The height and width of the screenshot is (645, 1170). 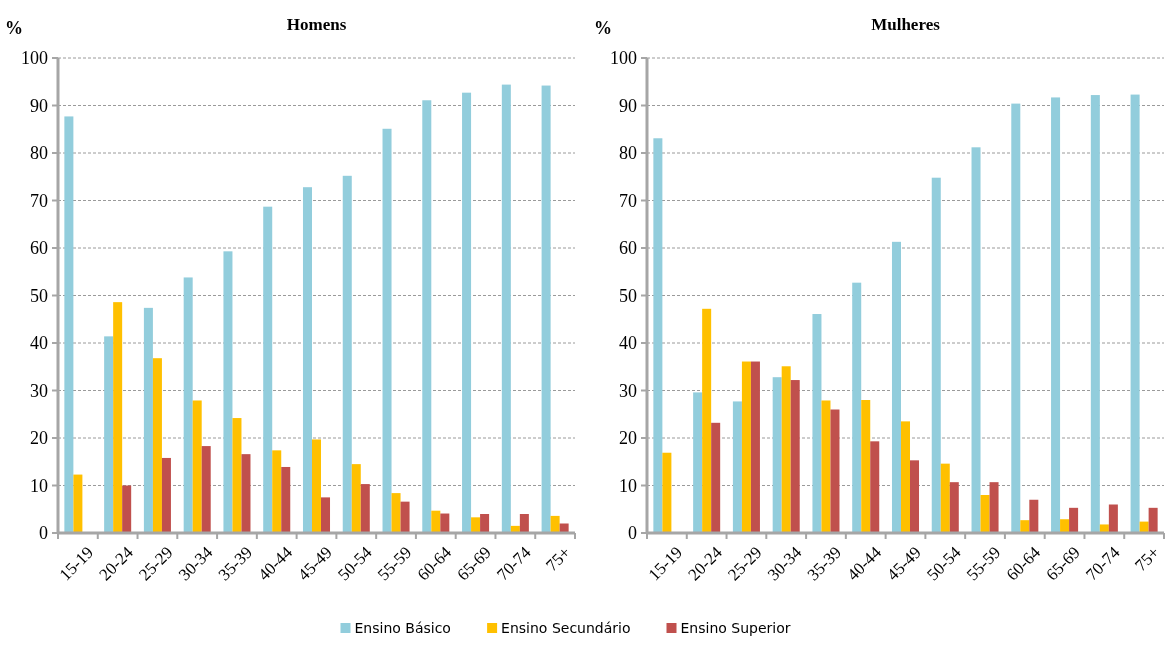 What do you see at coordinates (316, 24) in the screenshot?
I see `chart-title: Homens` at bounding box center [316, 24].